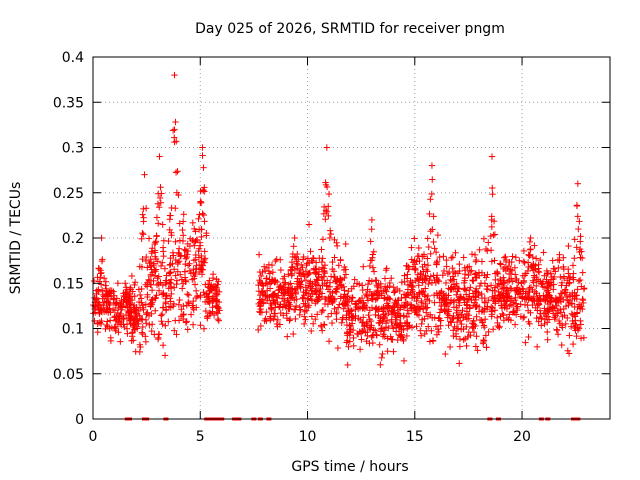 The image size is (640, 480). What do you see at coordinates (68, 103) in the screenshot?
I see `y-tick-label: 0.35` at bounding box center [68, 103].